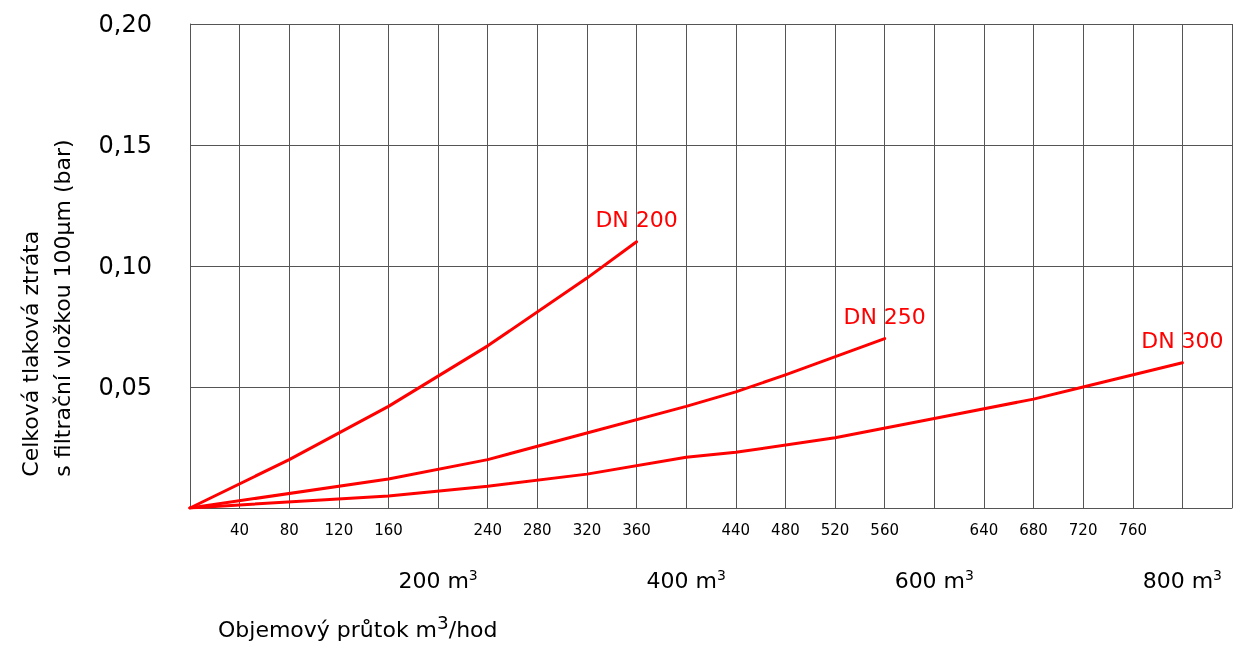 This screenshot has height=659, width=1248. What do you see at coordinates (388, 529) in the screenshot?
I see `x-tick-label: 160` at bounding box center [388, 529].